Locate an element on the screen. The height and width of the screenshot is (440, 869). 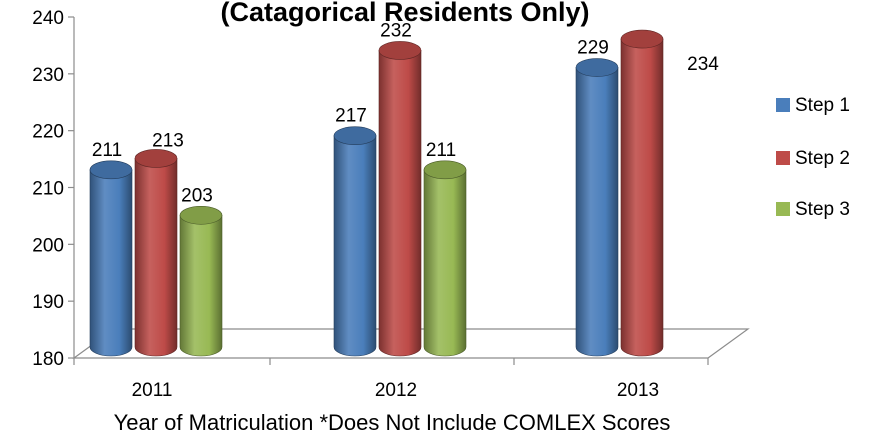
y-tick-label: 210 is located at coordinates (48, 189).